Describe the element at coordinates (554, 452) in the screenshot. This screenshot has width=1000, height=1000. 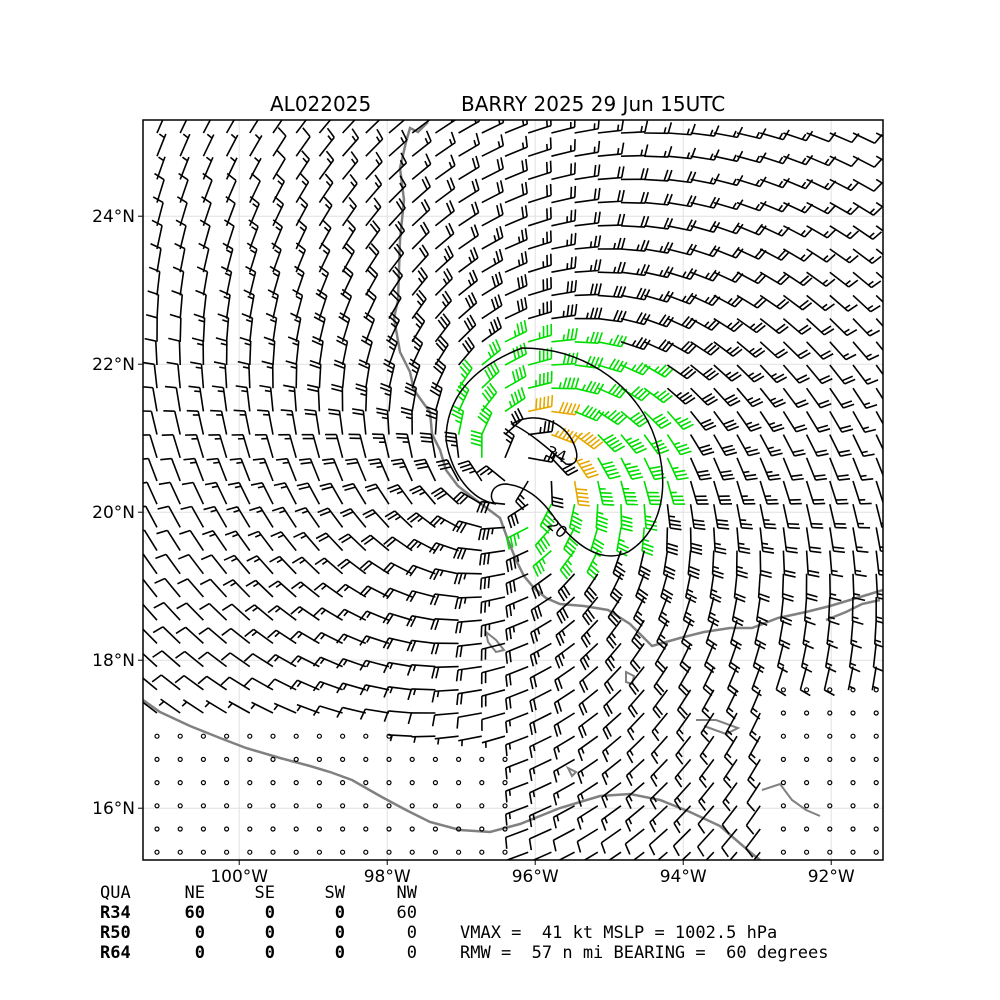
I see `contour-20kt` at that location.